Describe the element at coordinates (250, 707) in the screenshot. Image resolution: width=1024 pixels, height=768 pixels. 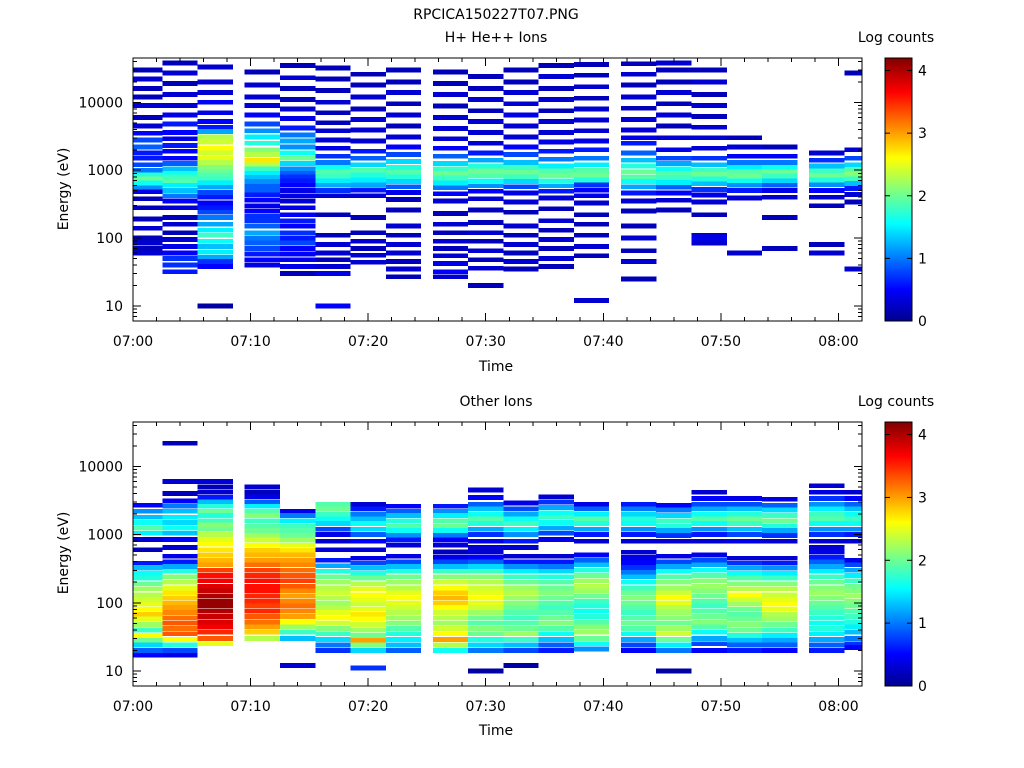
I see `x-tick-label: 07:10` at that location.